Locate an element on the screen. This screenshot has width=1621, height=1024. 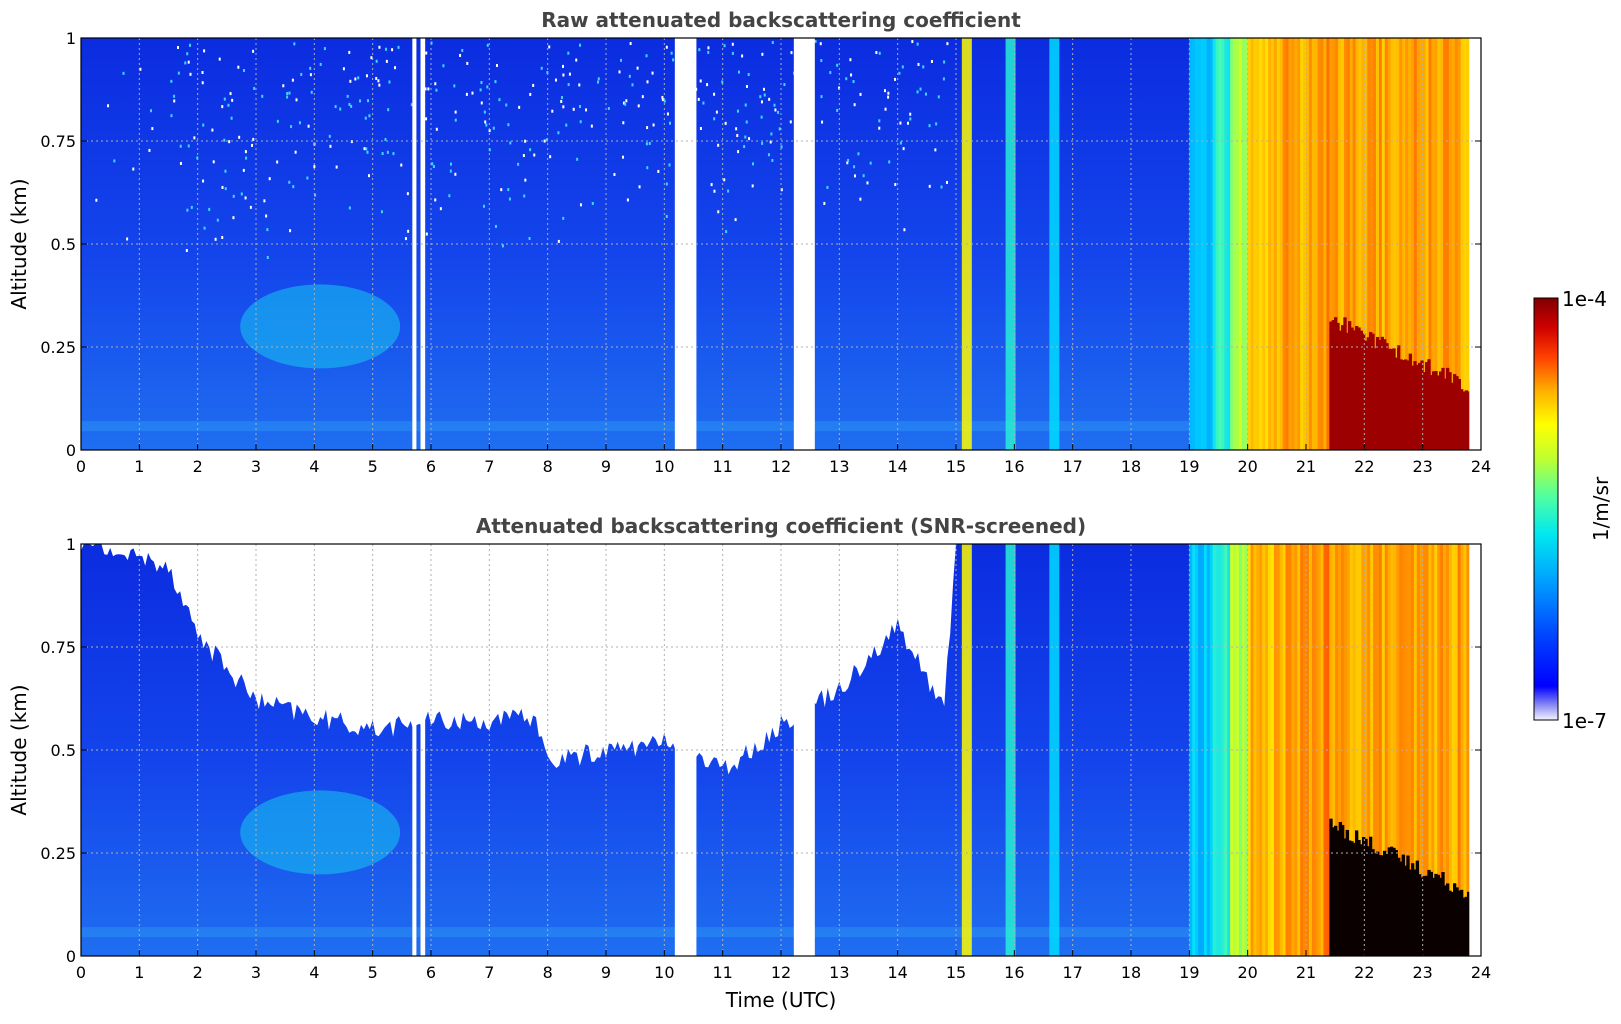
surface-layer-band is located at coordinates (635, 426).